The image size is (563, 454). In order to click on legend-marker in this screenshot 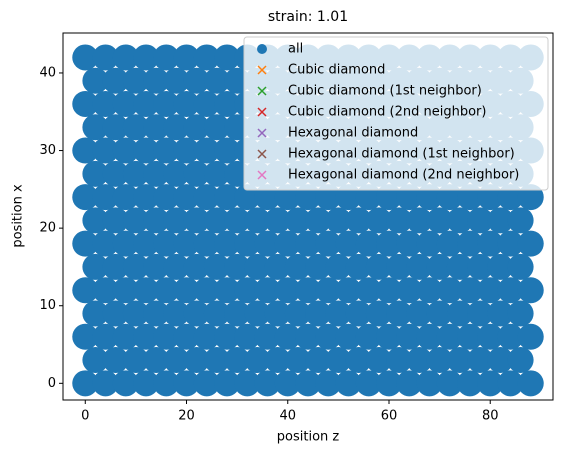, I will do `click(262, 175)`.